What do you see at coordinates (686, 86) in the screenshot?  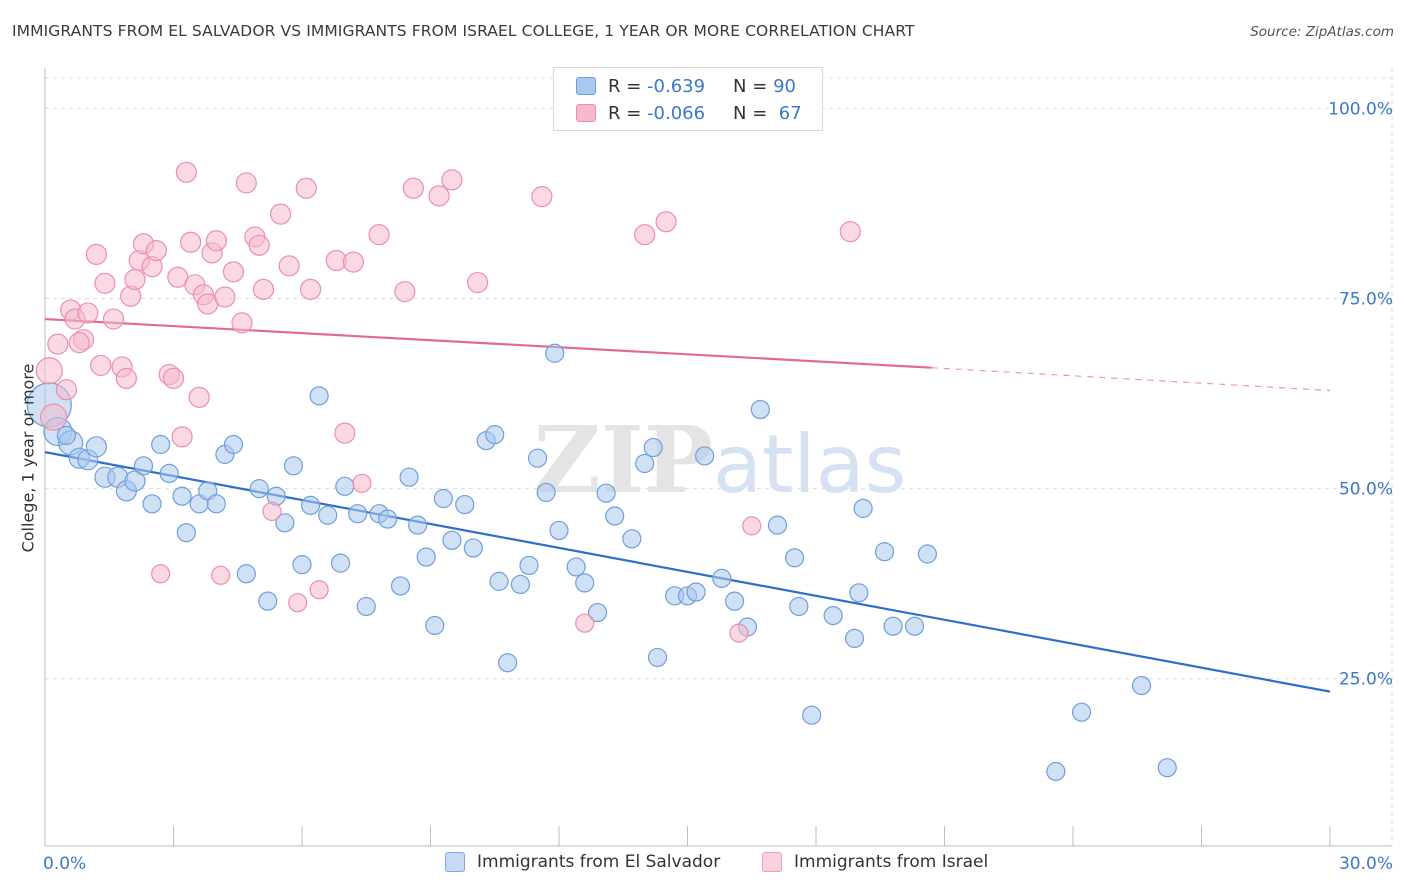 I see `legend-row-el-salvador: R = -0.639 N = 90` at bounding box center [686, 86].